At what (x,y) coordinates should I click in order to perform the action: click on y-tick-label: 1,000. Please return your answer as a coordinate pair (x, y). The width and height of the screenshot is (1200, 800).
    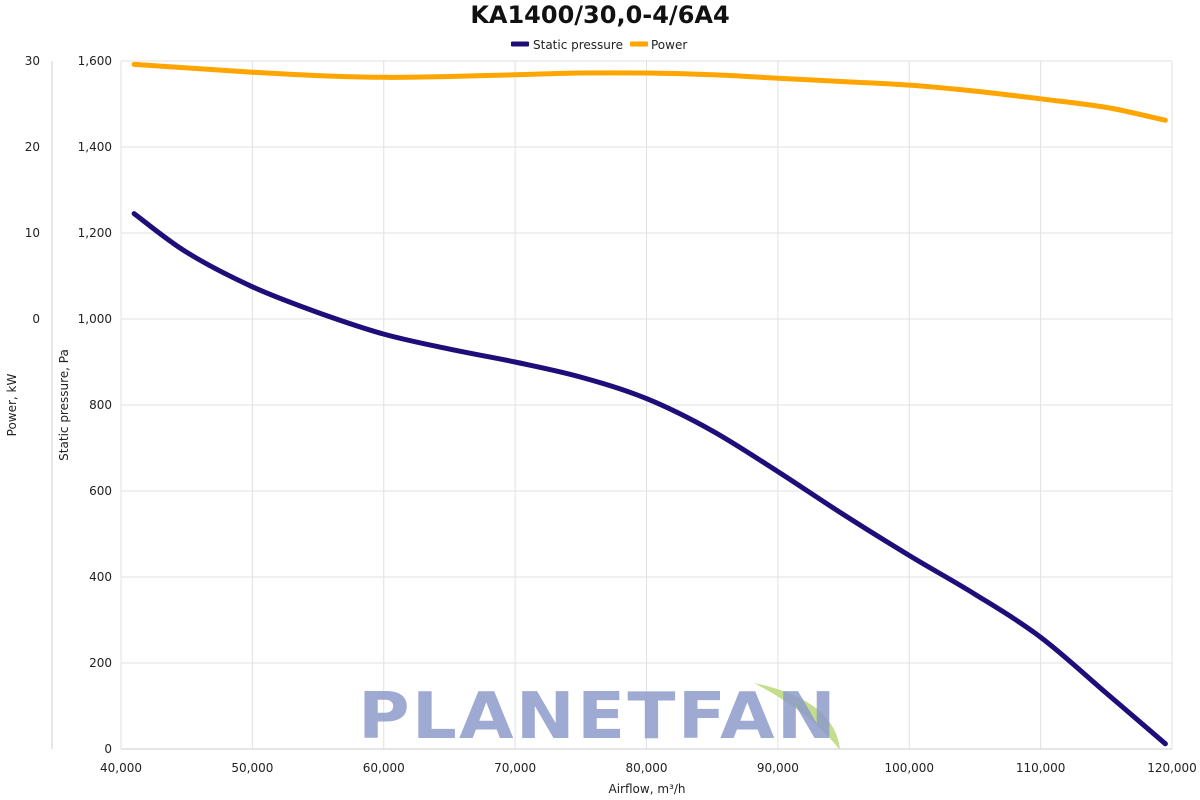
    Looking at the image, I should click on (95, 319).